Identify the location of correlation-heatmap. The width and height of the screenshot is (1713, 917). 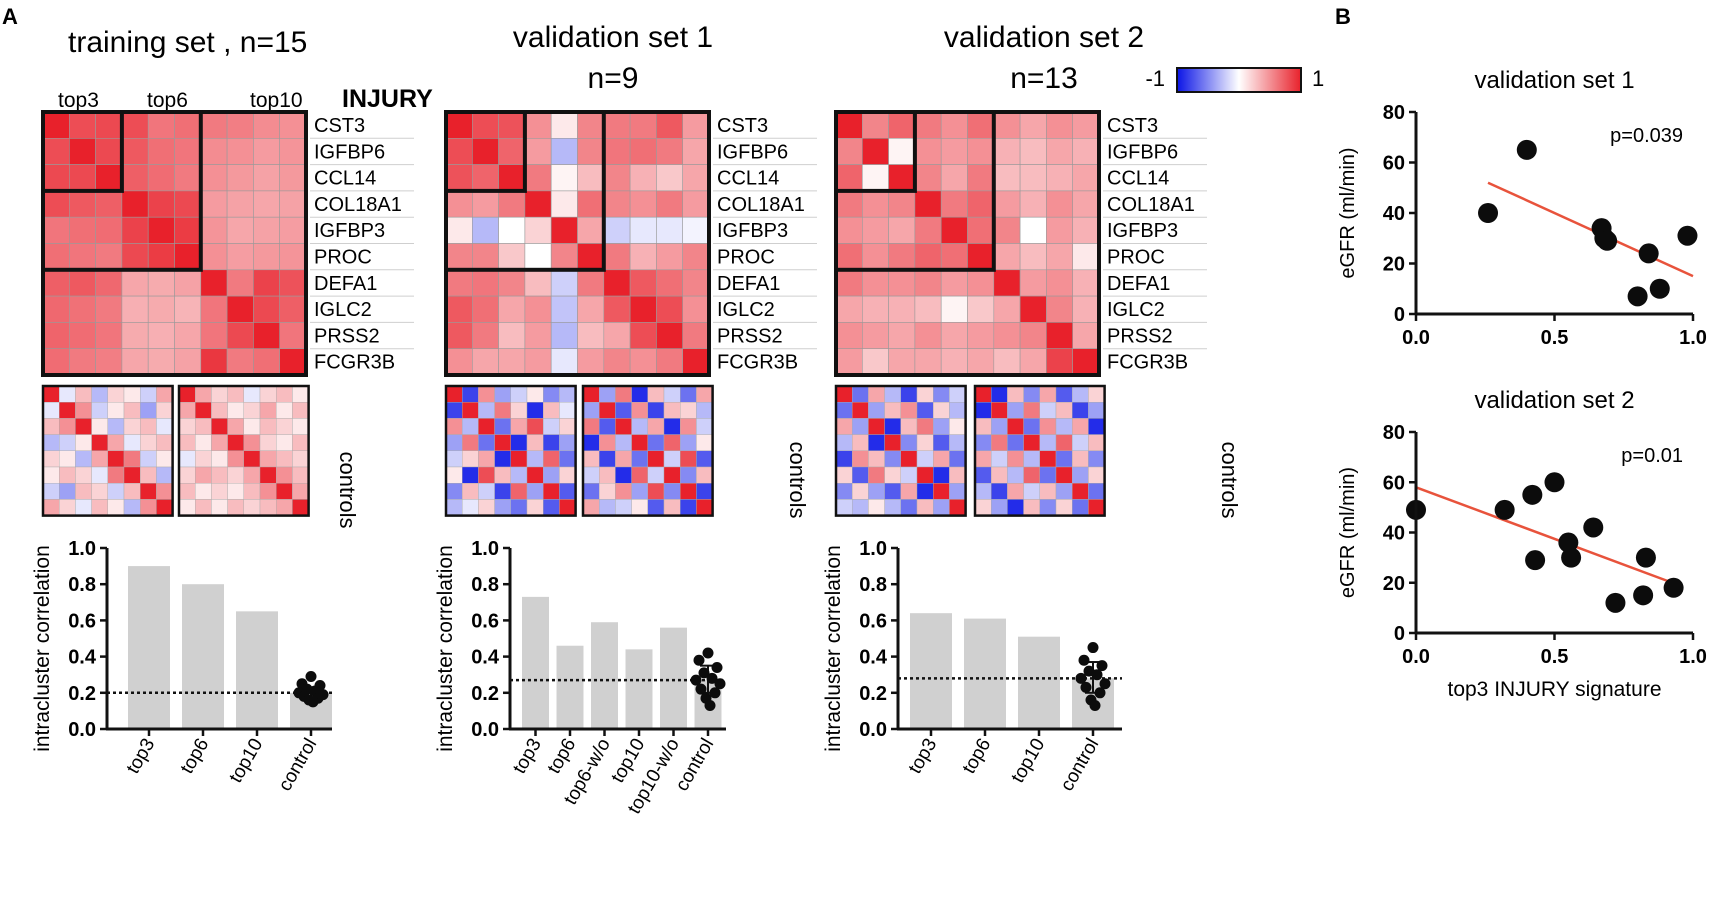
(577, 243).